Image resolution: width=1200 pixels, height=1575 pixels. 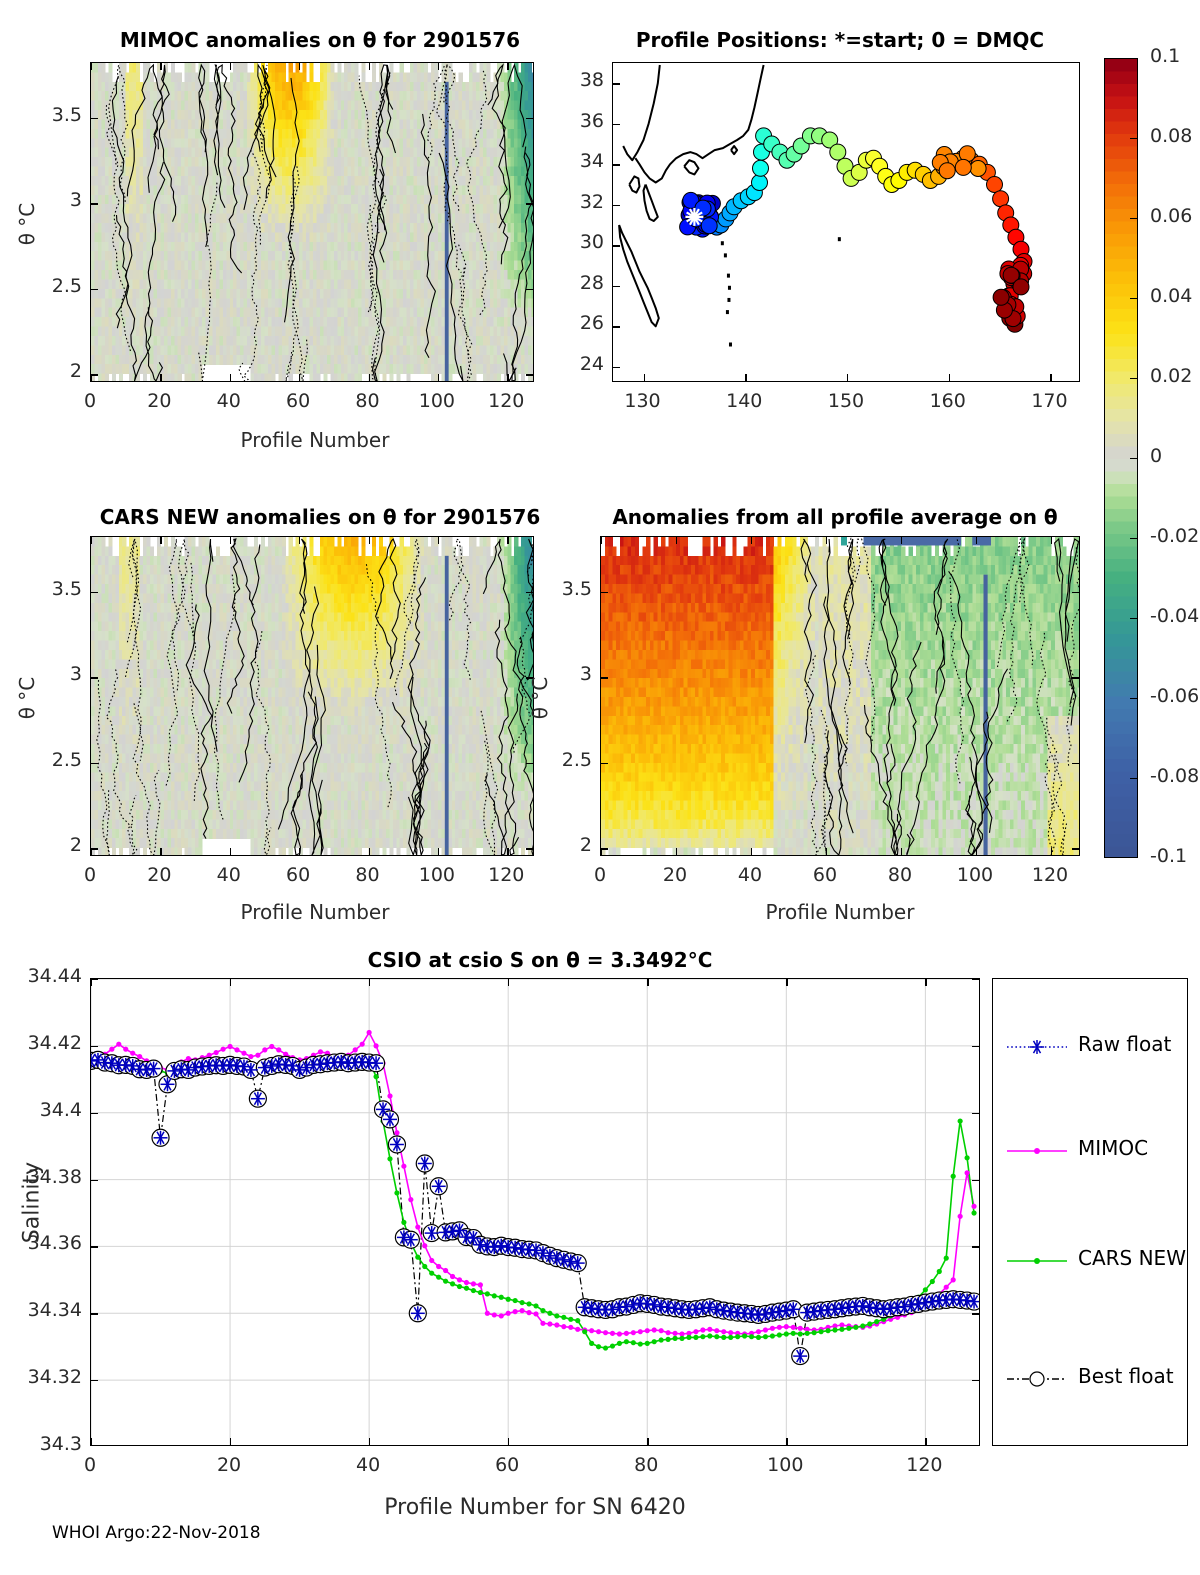 What do you see at coordinates (840, 696) in the screenshot?
I see `allprofile-axes` at bounding box center [840, 696].